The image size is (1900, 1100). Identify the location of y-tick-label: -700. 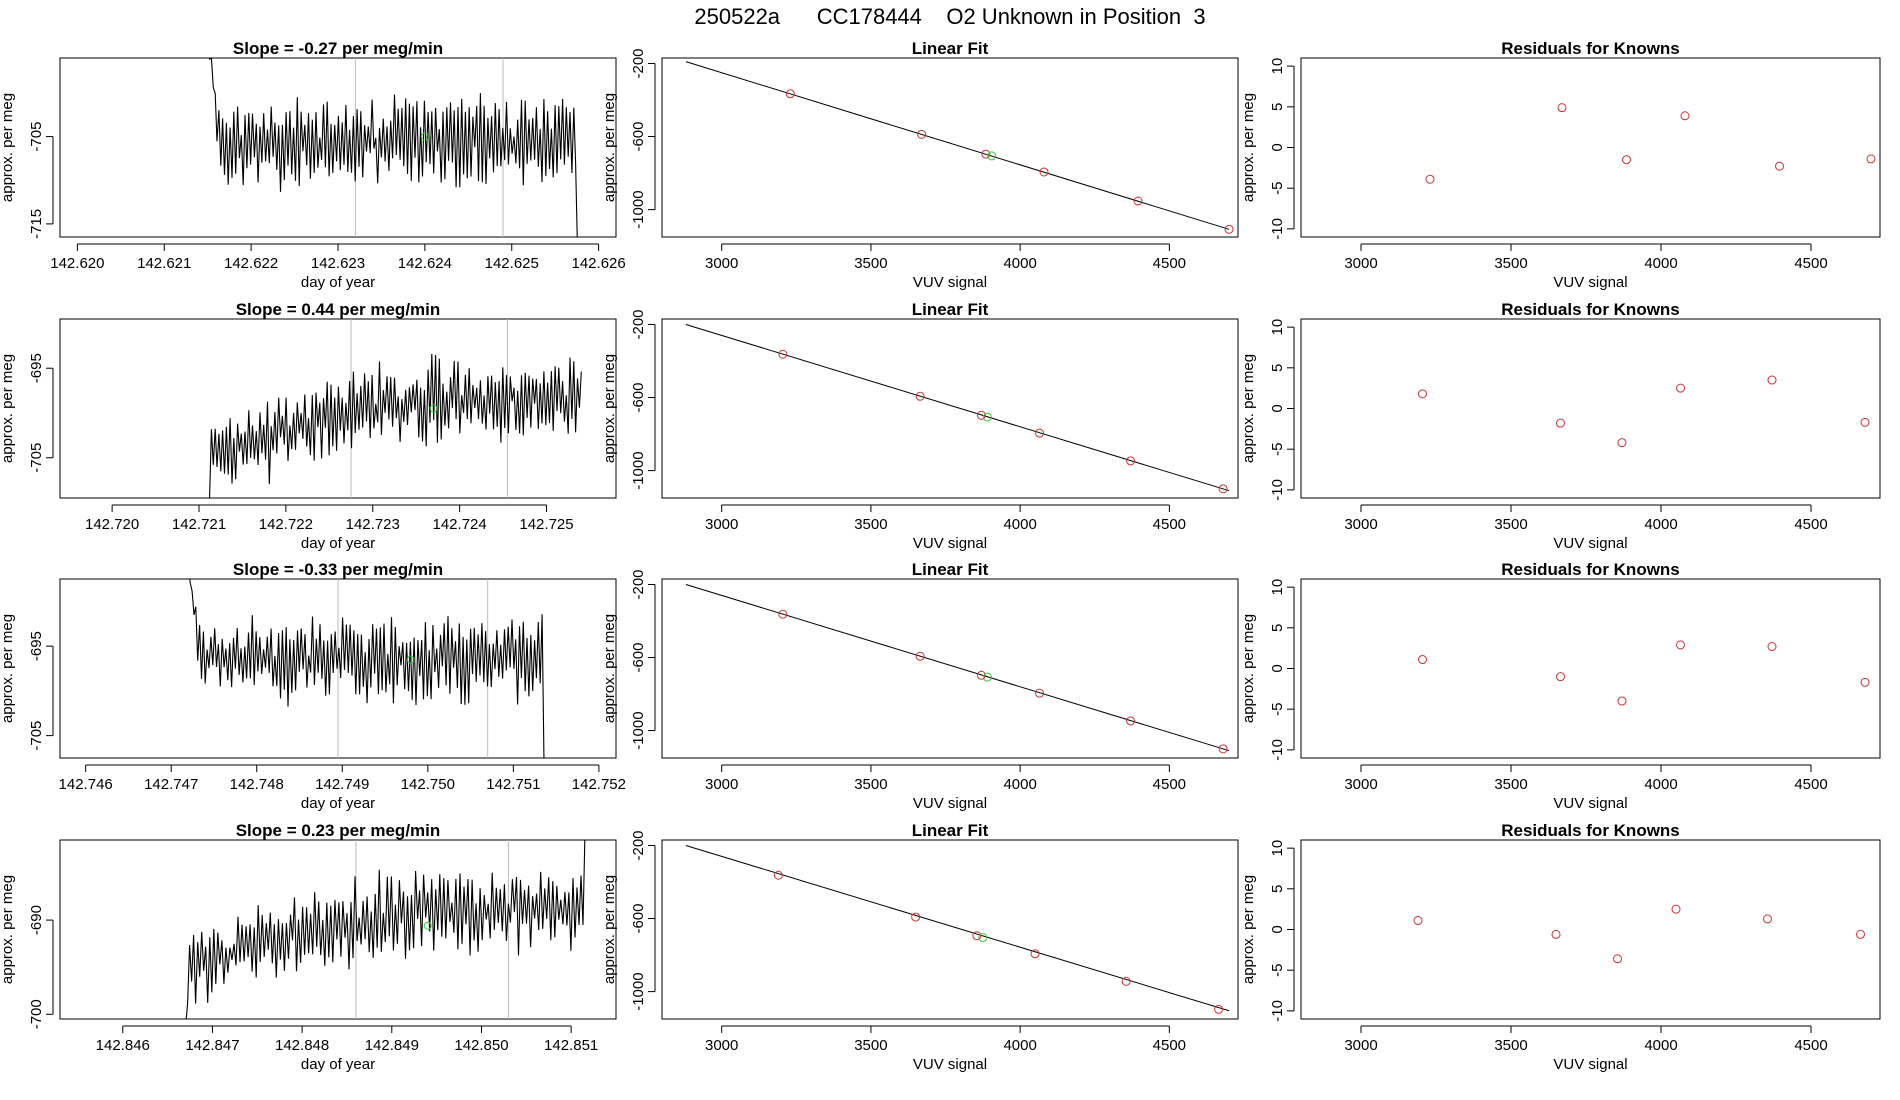
(36, 1014).